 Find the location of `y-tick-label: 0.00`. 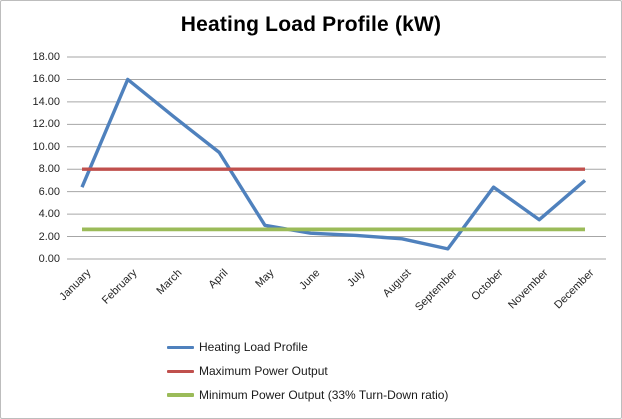

y-tick-label: 0.00 is located at coordinates (49, 259).